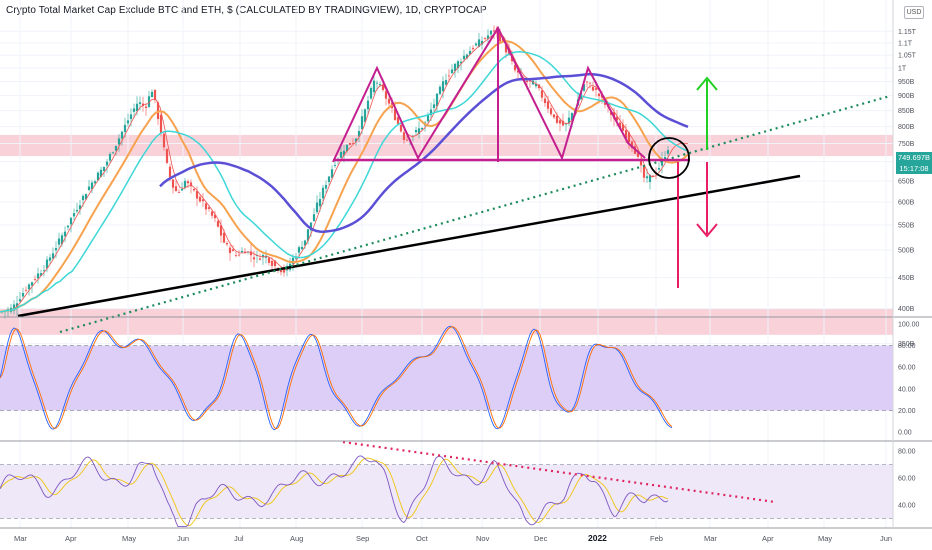  Describe the element at coordinates (906, 309) in the screenshot. I see `price-tick-label: 400B` at that location.